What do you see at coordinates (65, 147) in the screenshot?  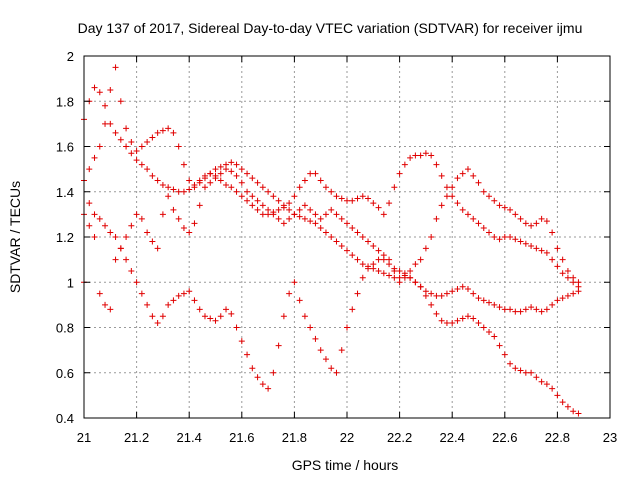 I see `y-tick-label: 1.6` at bounding box center [65, 147].